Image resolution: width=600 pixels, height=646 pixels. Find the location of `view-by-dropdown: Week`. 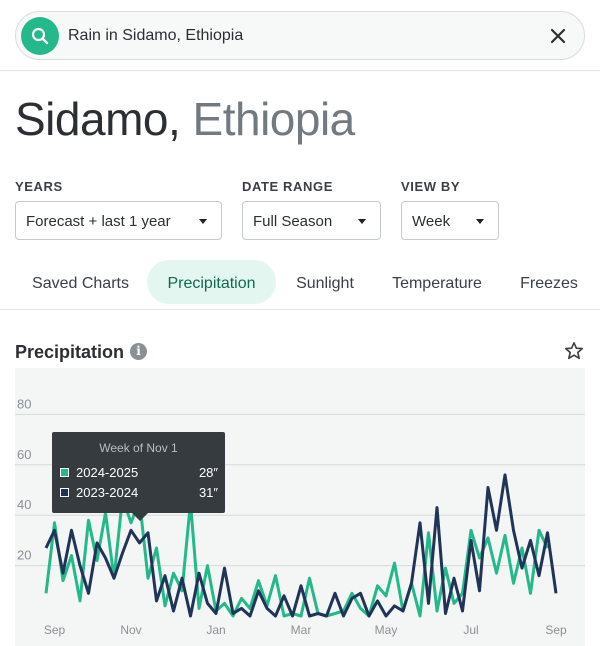

view-by-dropdown: Week is located at coordinates (450, 220).